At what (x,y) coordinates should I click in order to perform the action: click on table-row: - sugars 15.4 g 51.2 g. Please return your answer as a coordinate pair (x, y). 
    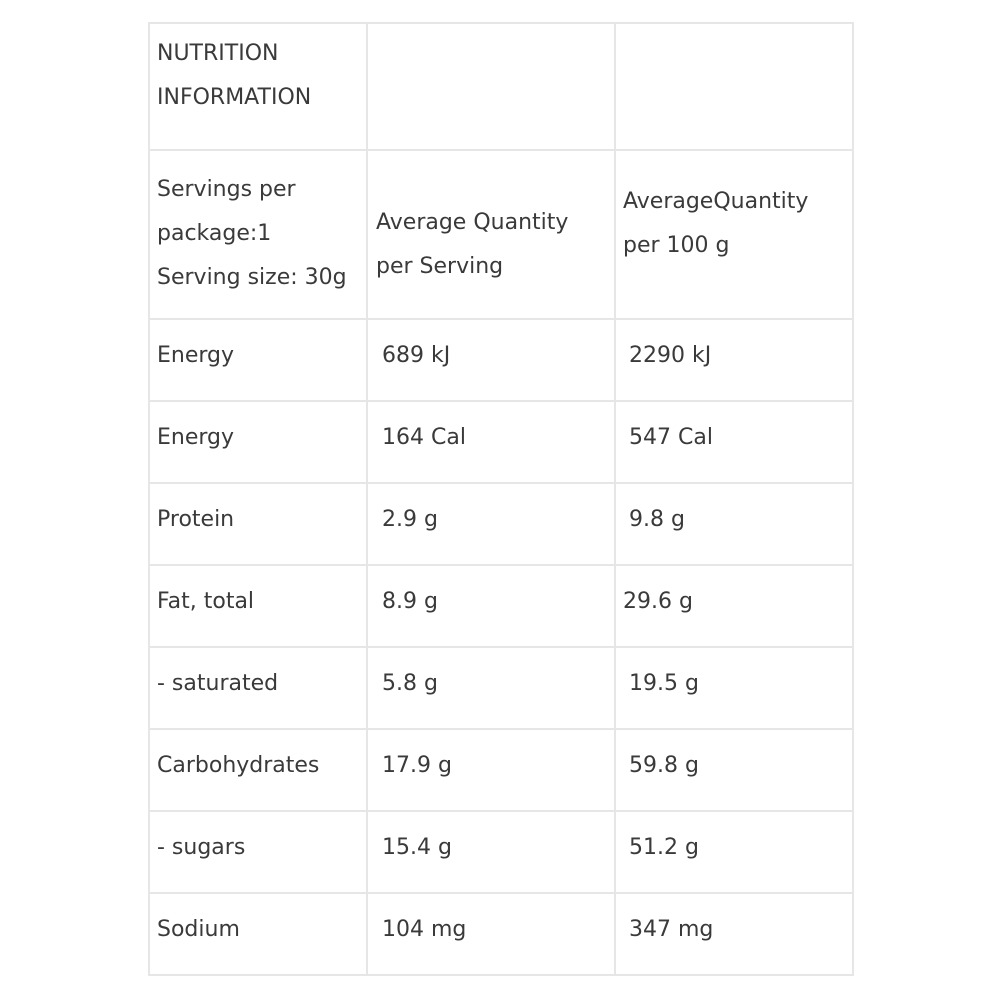
    Looking at the image, I should click on (501, 852).